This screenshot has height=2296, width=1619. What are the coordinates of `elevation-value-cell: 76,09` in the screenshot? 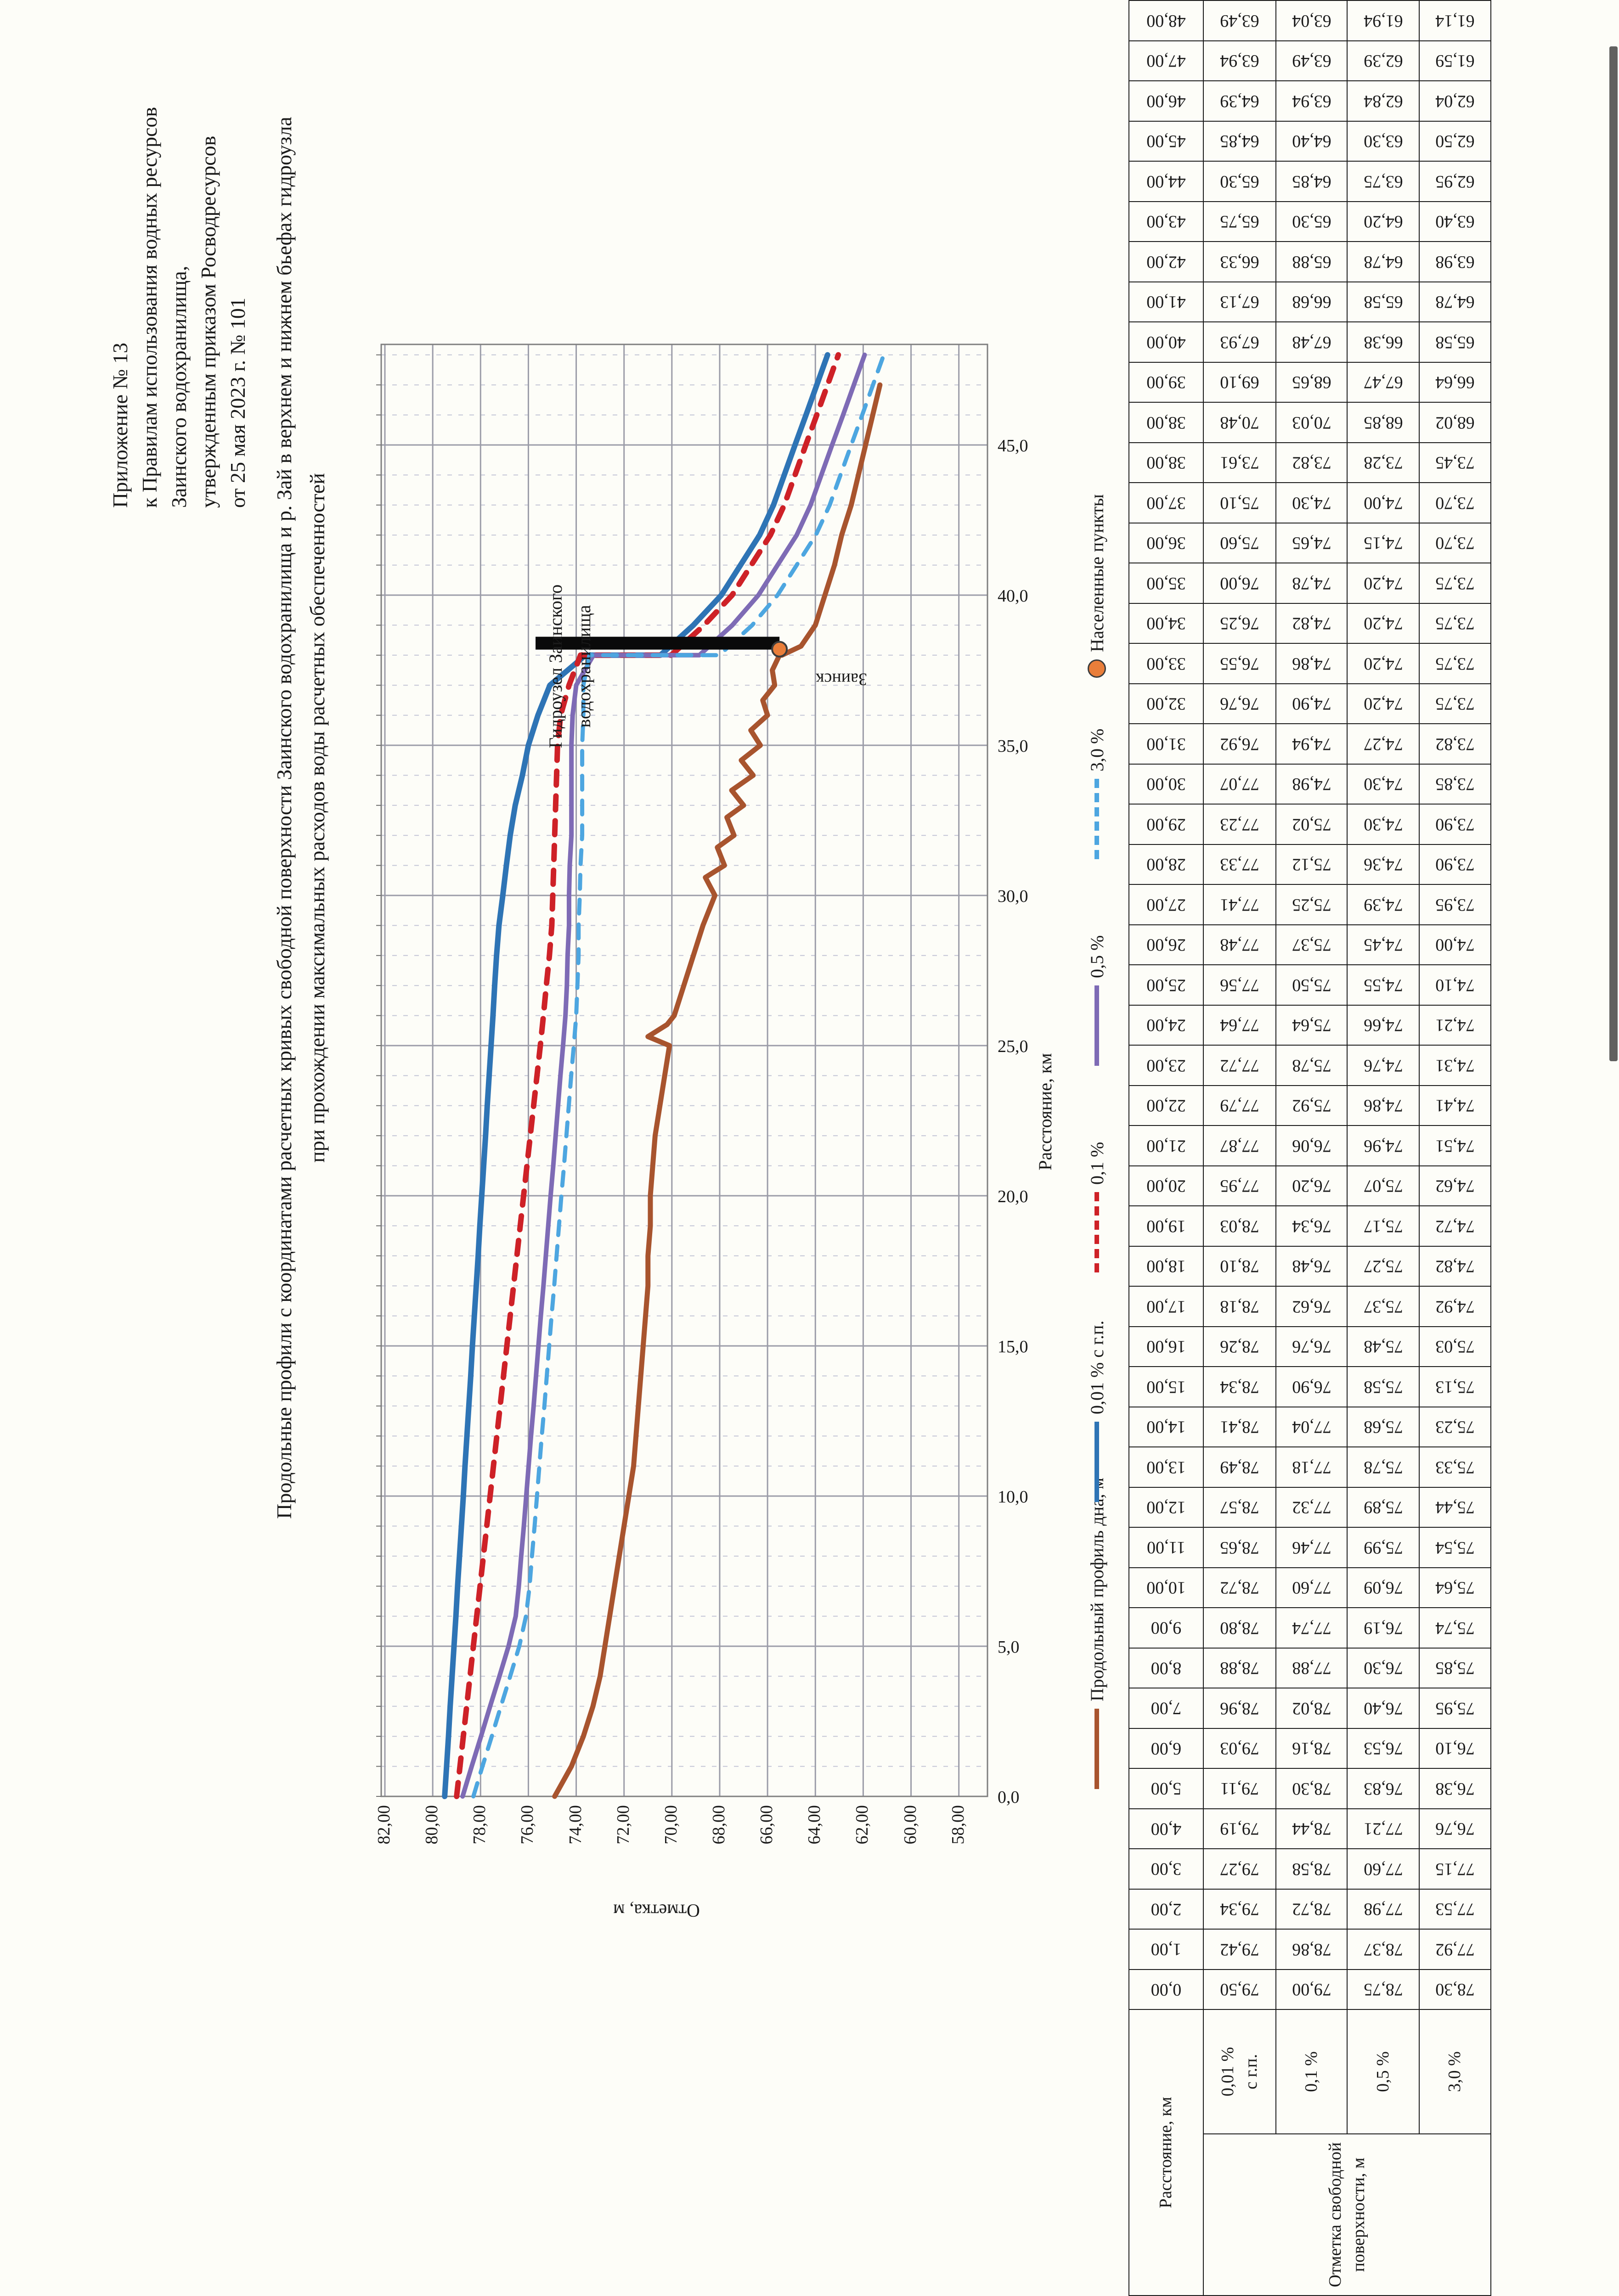 It's located at (1383, 1587).